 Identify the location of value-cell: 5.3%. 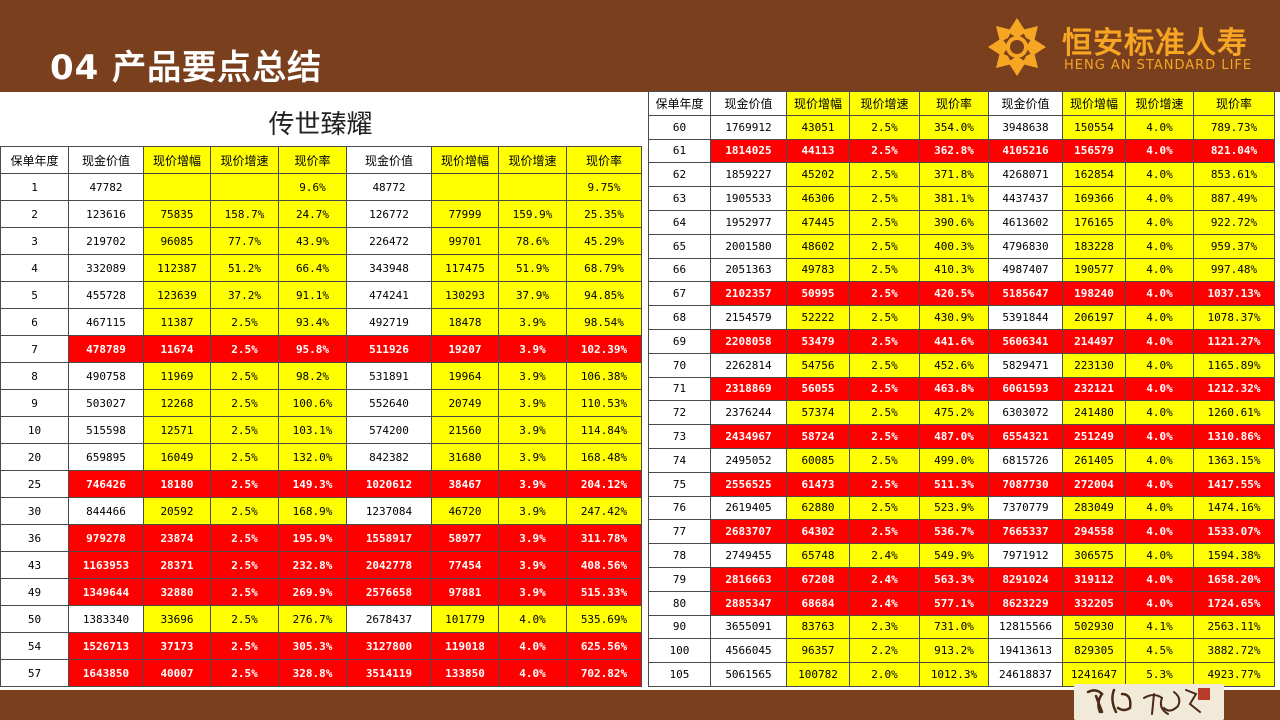
(1159, 674).